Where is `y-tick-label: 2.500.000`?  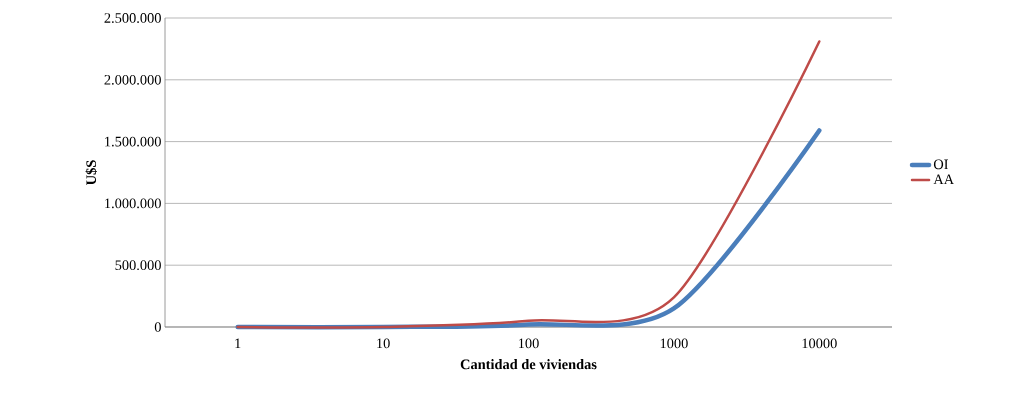 y-tick-label: 2.500.000 is located at coordinates (132, 18).